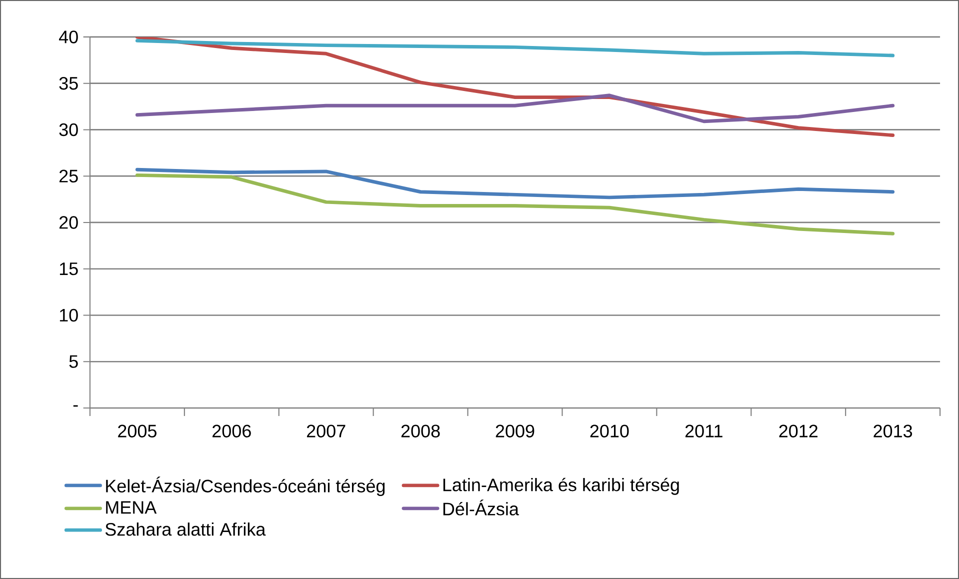 The image size is (959, 579). I want to click on x-tick-label: 2007, so click(326, 431).